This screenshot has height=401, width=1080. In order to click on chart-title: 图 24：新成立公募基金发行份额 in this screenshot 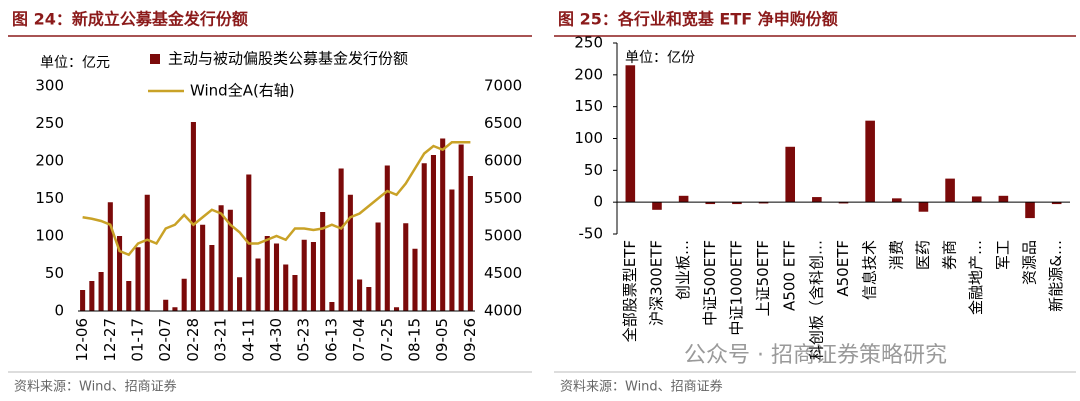, I will do `click(130, 19)`.